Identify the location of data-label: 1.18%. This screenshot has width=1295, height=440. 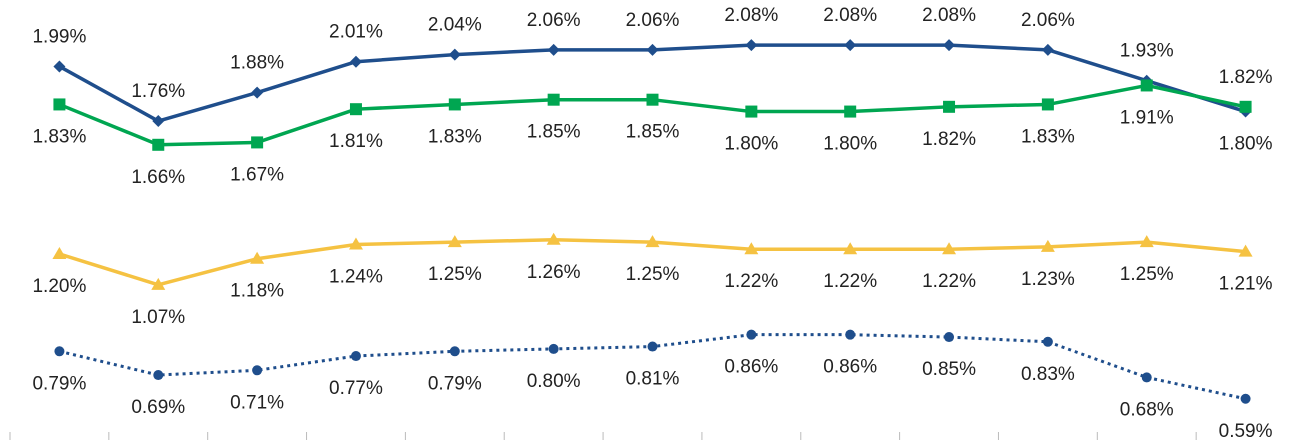
(257, 291).